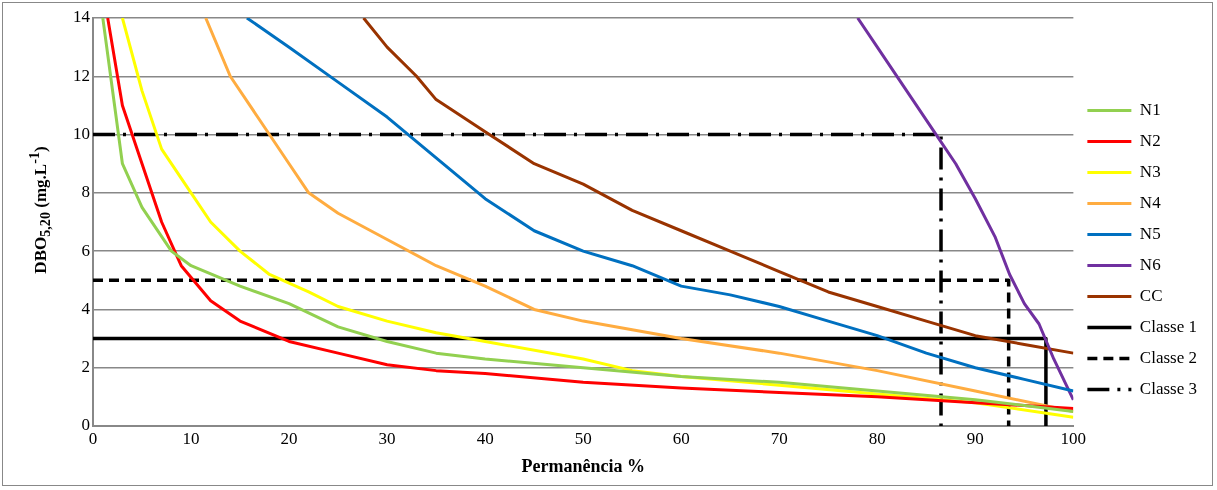 This screenshot has width=1217, height=490. I want to click on y-tick-label: 2, so click(85, 367).